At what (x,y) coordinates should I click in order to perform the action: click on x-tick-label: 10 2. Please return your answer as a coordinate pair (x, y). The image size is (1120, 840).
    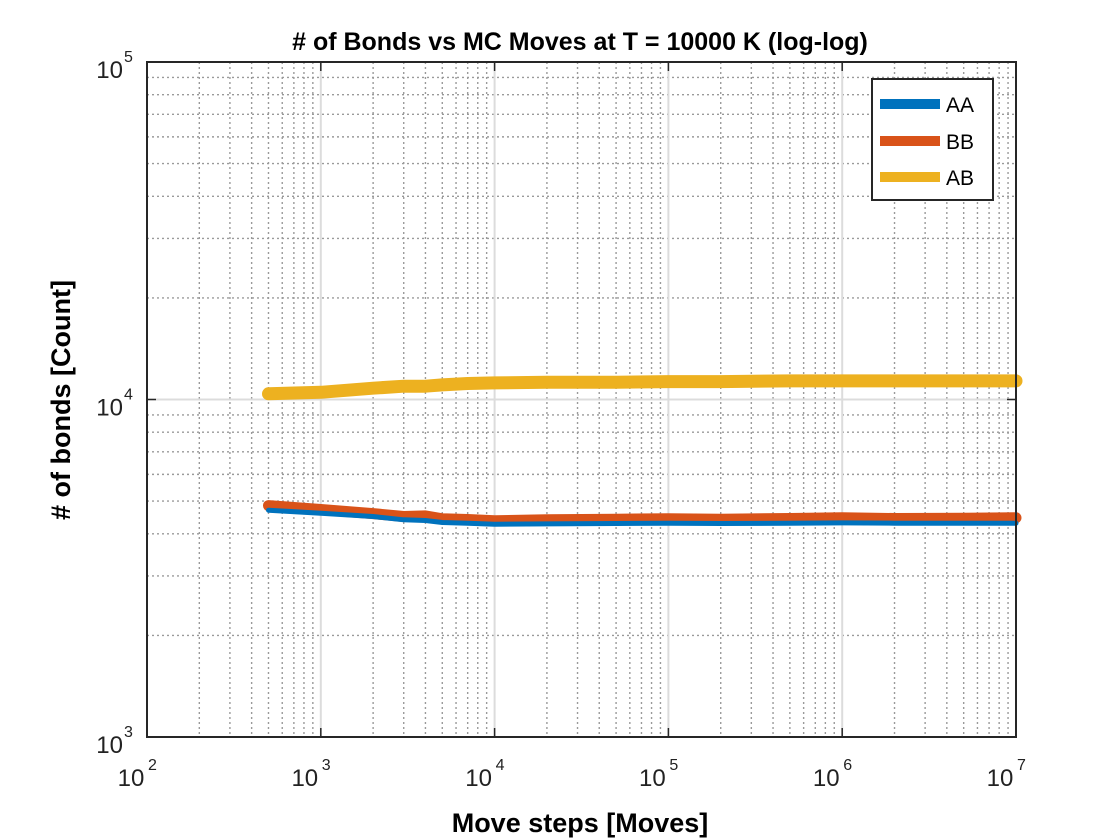
    Looking at the image, I should click on (137, 774).